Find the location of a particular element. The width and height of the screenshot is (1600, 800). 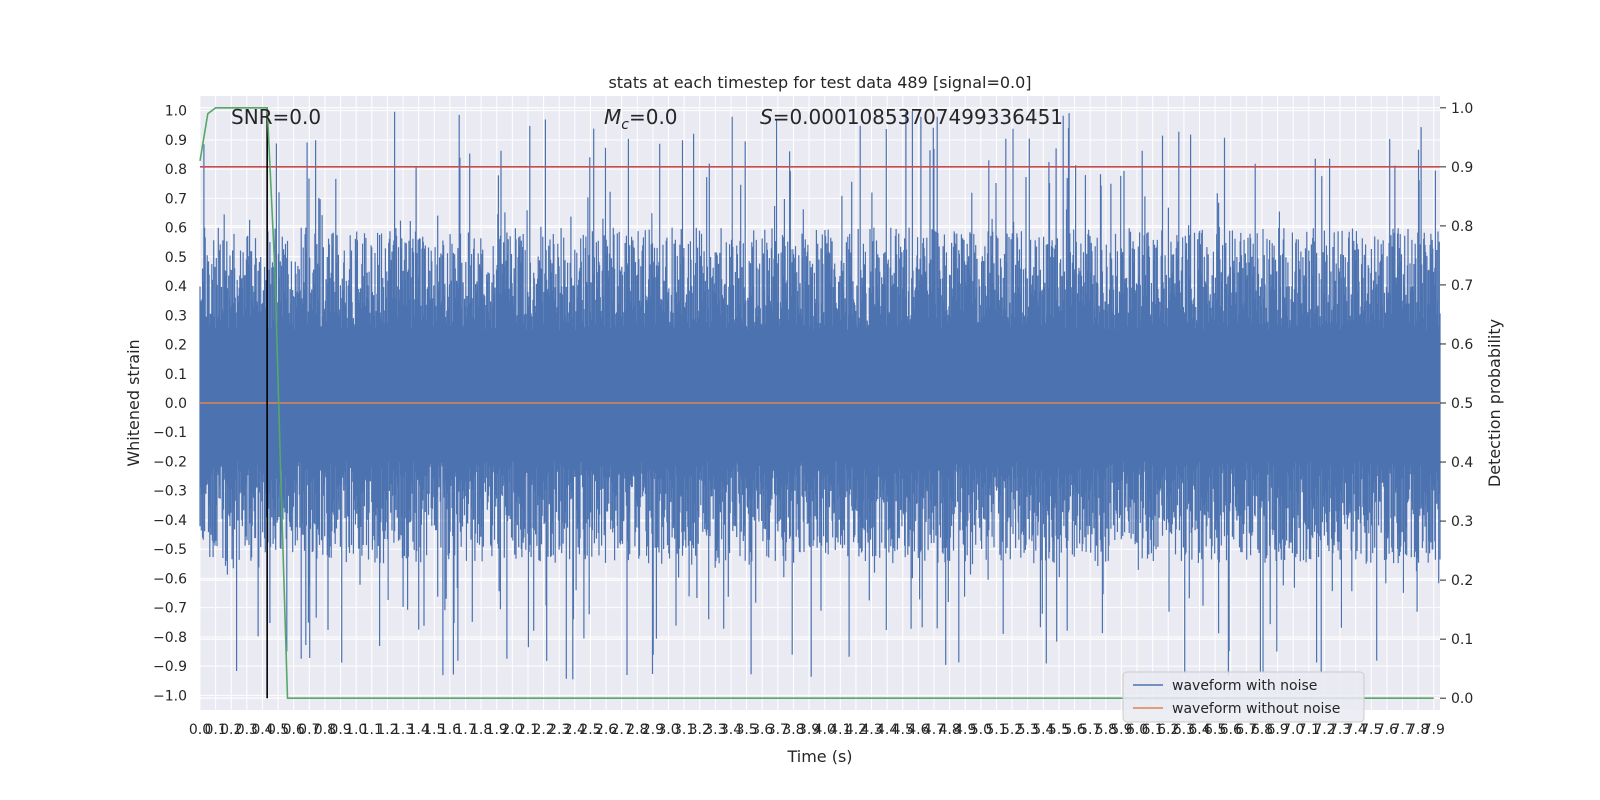

x-tick-label: 1.2 is located at coordinates (387, 730).